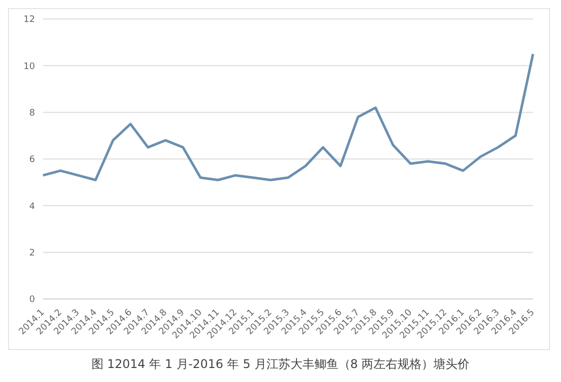  Describe the element at coordinates (280, 364) in the screenshot. I see `text: 图 12014 年 1 月-2016 年 5 月江苏大丰鲫鱼（8 两左右规格）塘头价` at that location.